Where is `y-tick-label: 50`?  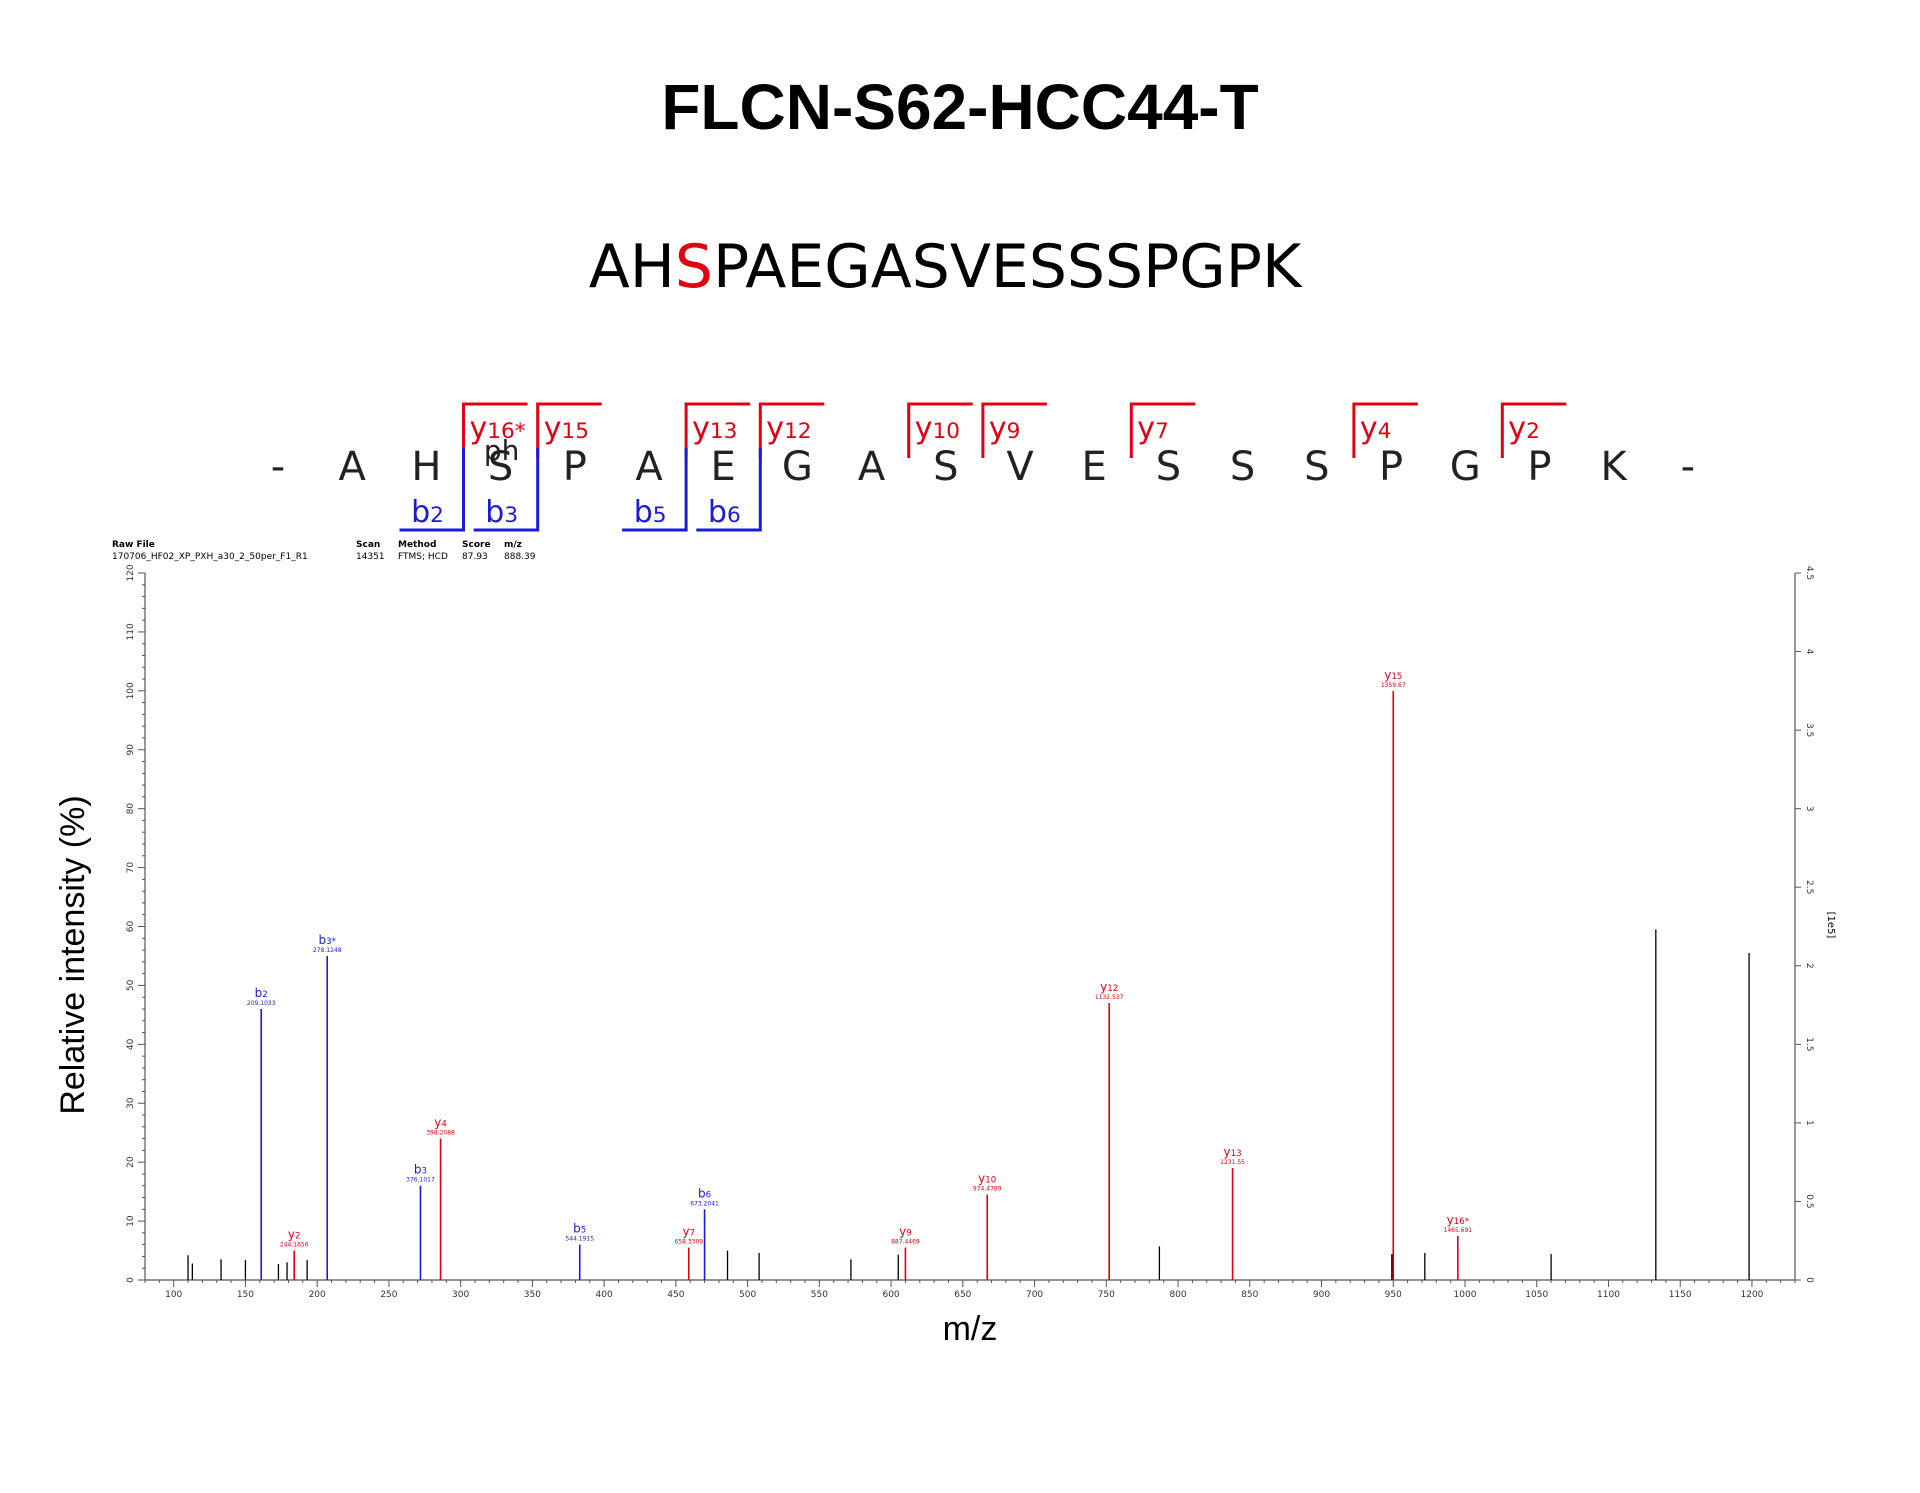 y-tick-label: 50 is located at coordinates (131, 985).